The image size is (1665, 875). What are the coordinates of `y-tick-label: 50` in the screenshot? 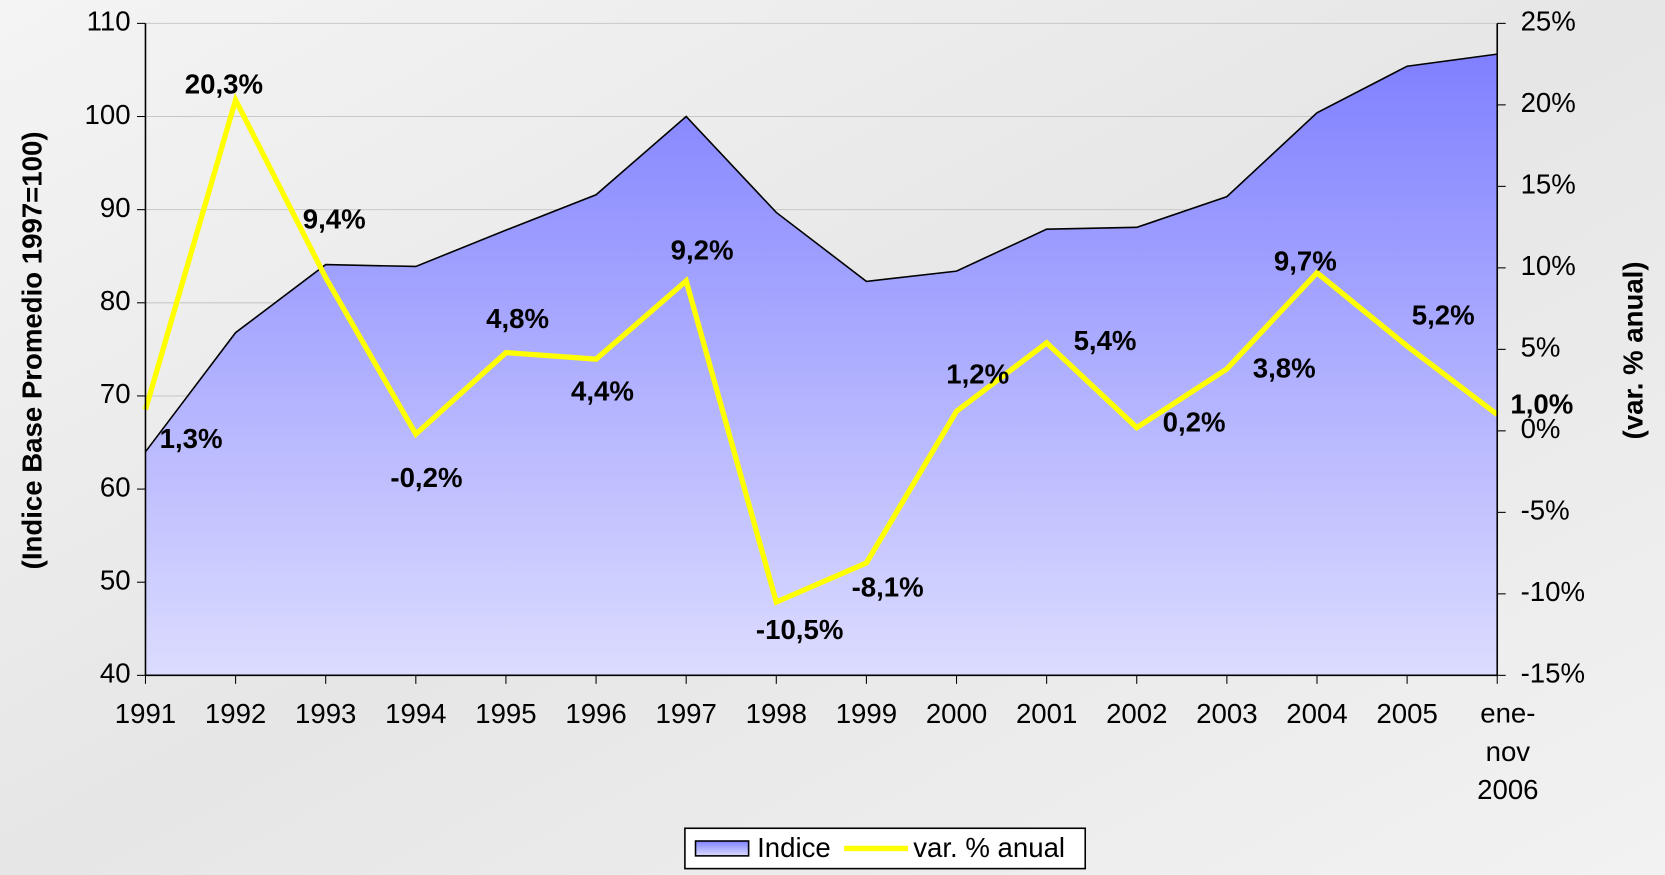 It's located at (115, 580).